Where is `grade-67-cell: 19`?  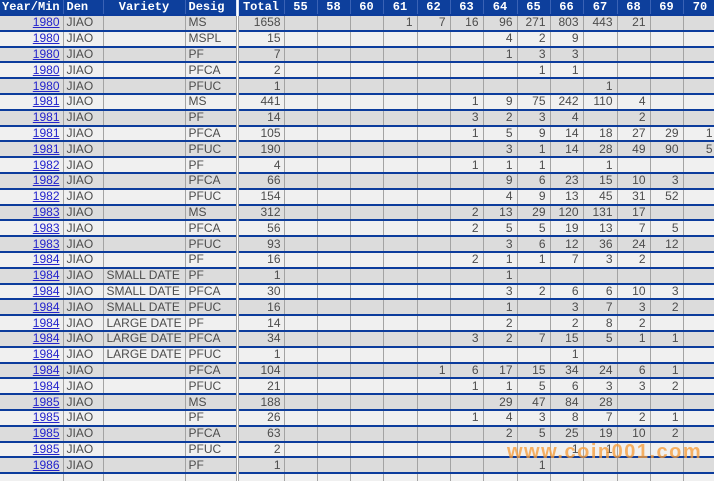
grade-67-cell: 19 is located at coordinates (600, 434).